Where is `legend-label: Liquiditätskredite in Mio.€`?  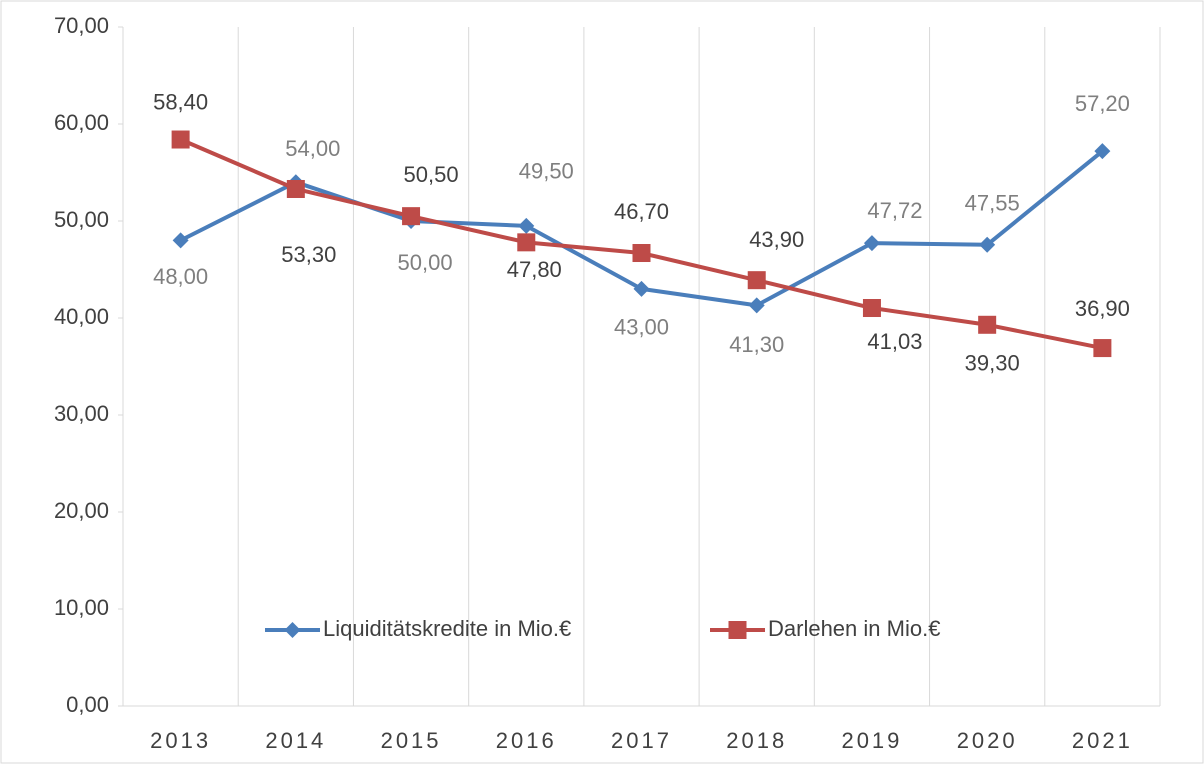 legend-label: Liquiditätskredite in Mio.€ is located at coordinates (447, 628).